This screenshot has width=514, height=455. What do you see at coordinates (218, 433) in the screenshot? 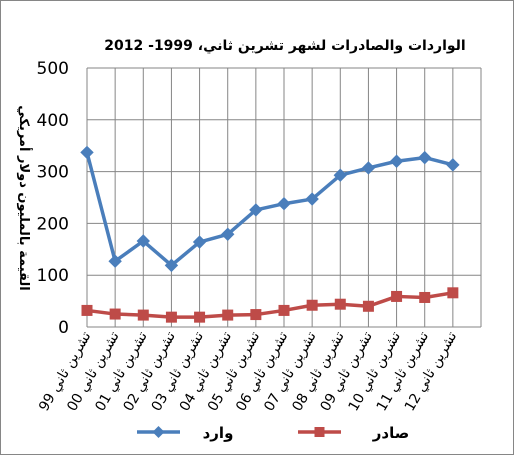
I see `legend-label-1: وارد` at bounding box center [218, 433].